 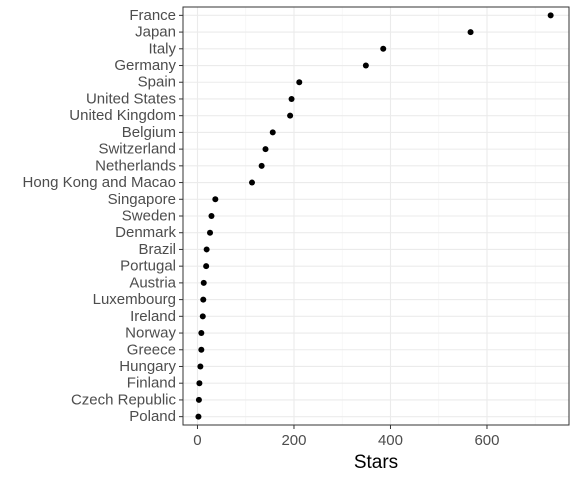 What do you see at coordinates (151, 349) in the screenshot?
I see `y-tick-label: Greece` at bounding box center [151, 349].